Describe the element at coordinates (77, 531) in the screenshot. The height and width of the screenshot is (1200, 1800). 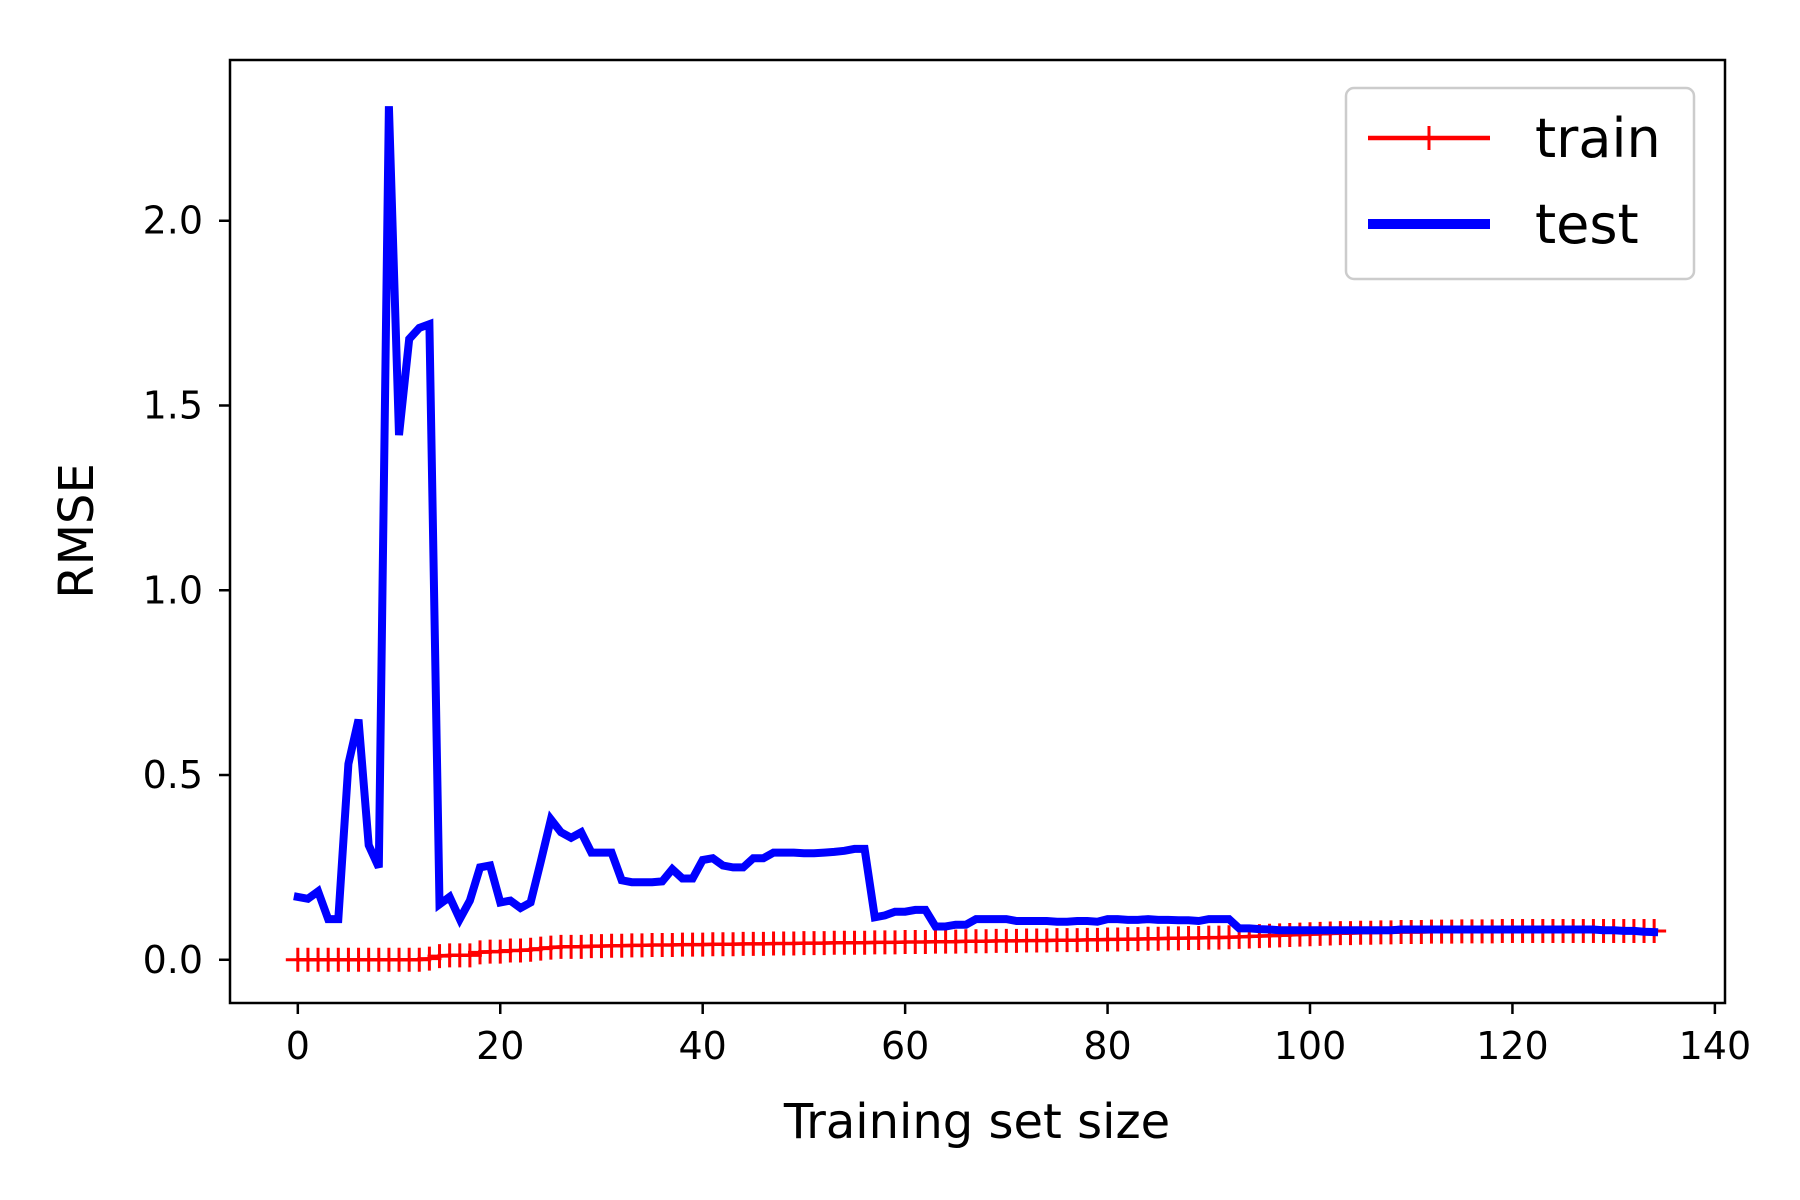
I see `y-axis-label: RMSE` at that location.